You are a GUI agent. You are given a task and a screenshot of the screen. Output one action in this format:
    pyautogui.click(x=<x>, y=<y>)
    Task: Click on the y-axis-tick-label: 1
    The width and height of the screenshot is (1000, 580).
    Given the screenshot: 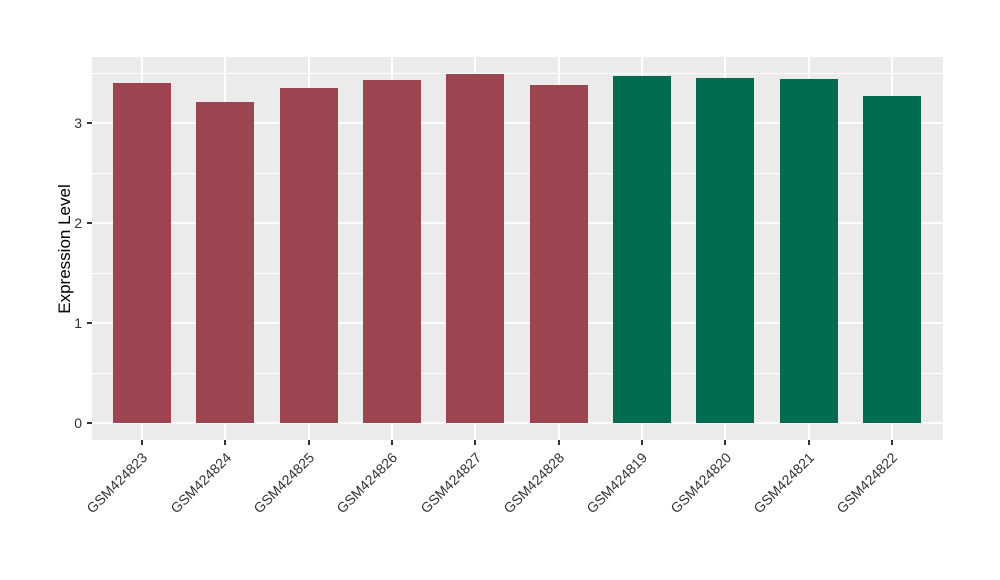 What is the action you would take?
    pyautogui.click(x=78, y=323)
    